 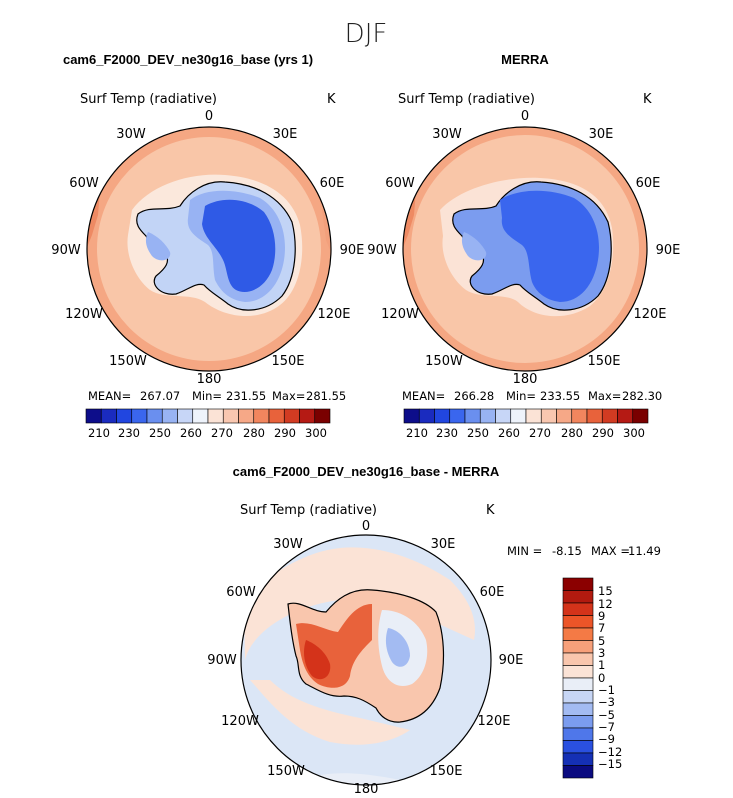 I want to click on cbar-tick-label: −12, so click(x=610, y=752).